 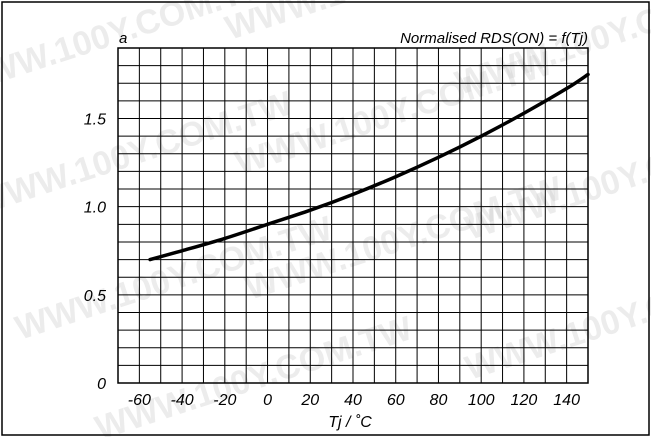 I want to click on y-tick-labels: 0 0.5 1.0 1.5, so click(x=95, y=252).